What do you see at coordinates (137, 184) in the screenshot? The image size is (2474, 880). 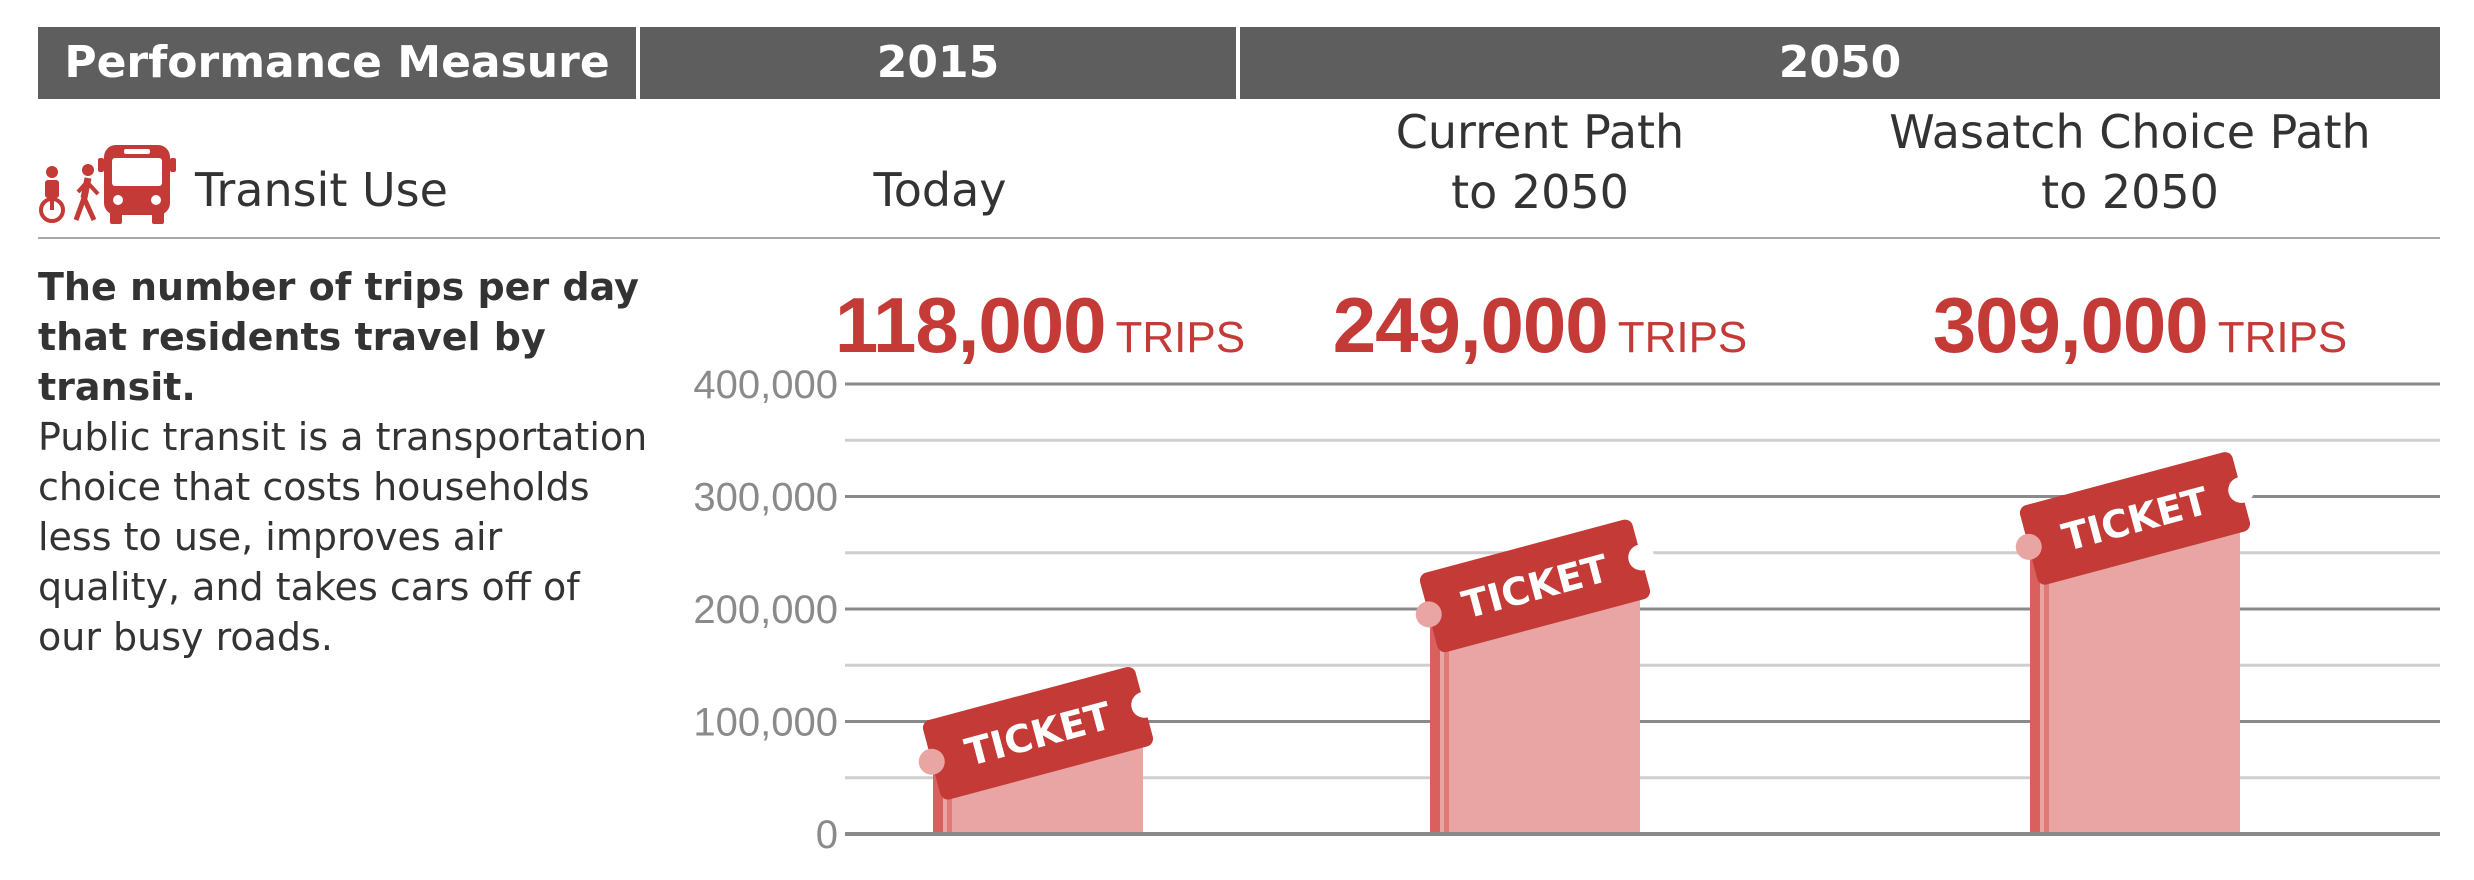 I see `bus-icon` at bounding box center [137, 184].